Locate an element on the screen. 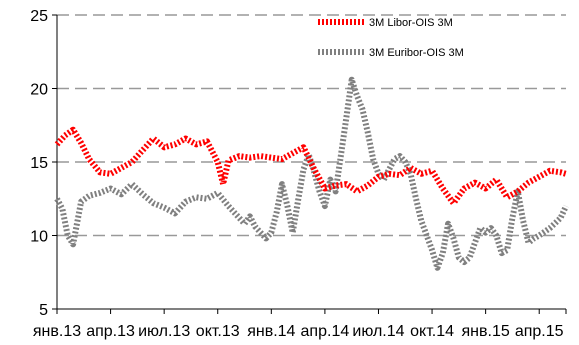  x-tick-label: окт.13 is located at coordinates (218, 331).